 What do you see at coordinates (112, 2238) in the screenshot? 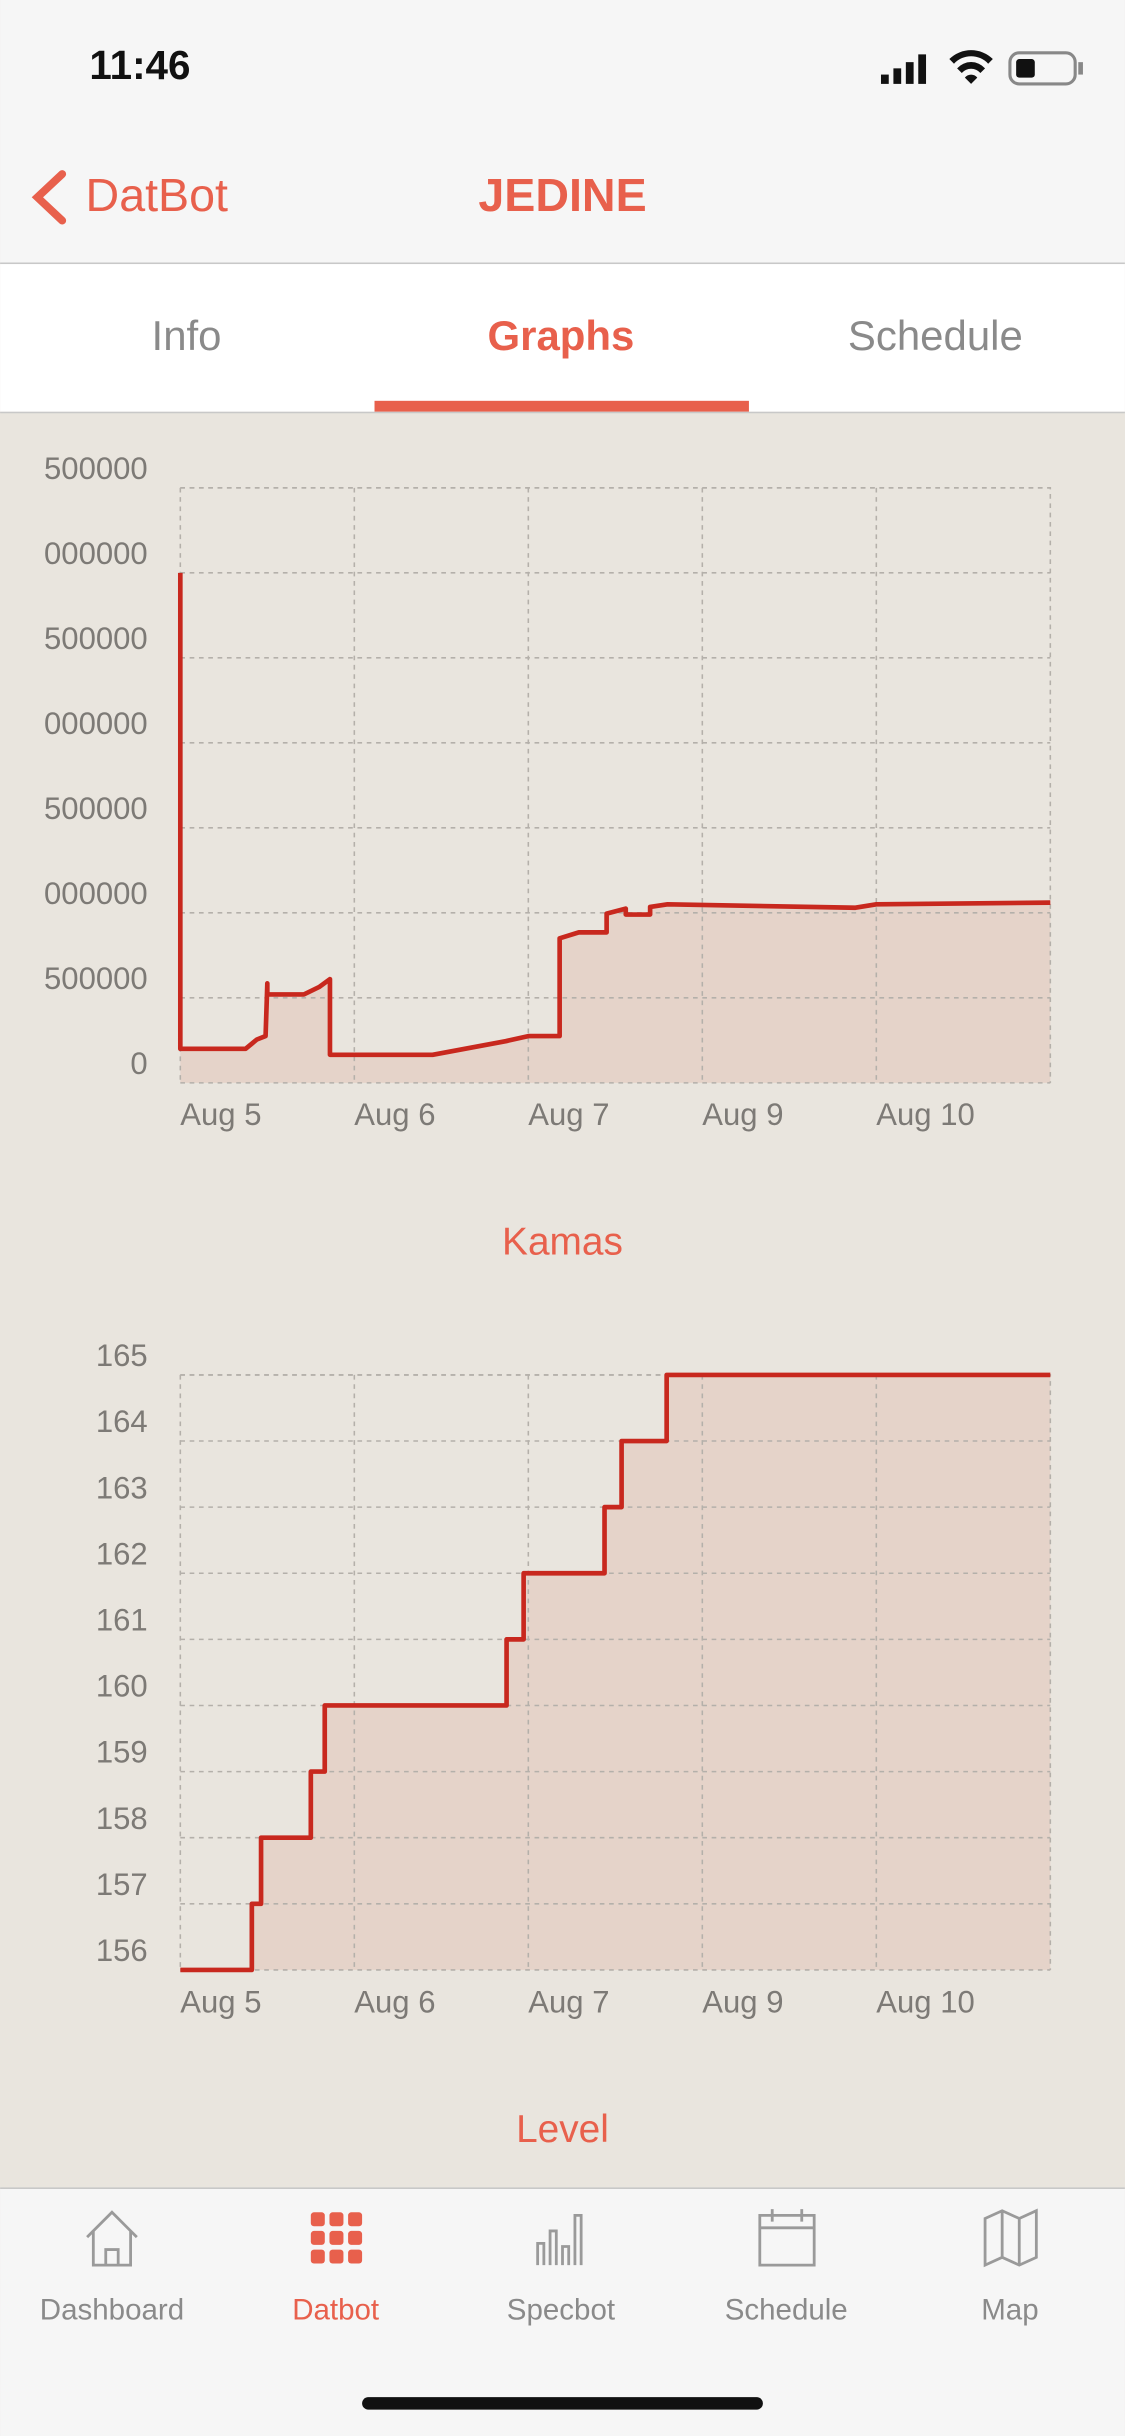
I see `icon-dashboard` at bounding box center [112, 2238].